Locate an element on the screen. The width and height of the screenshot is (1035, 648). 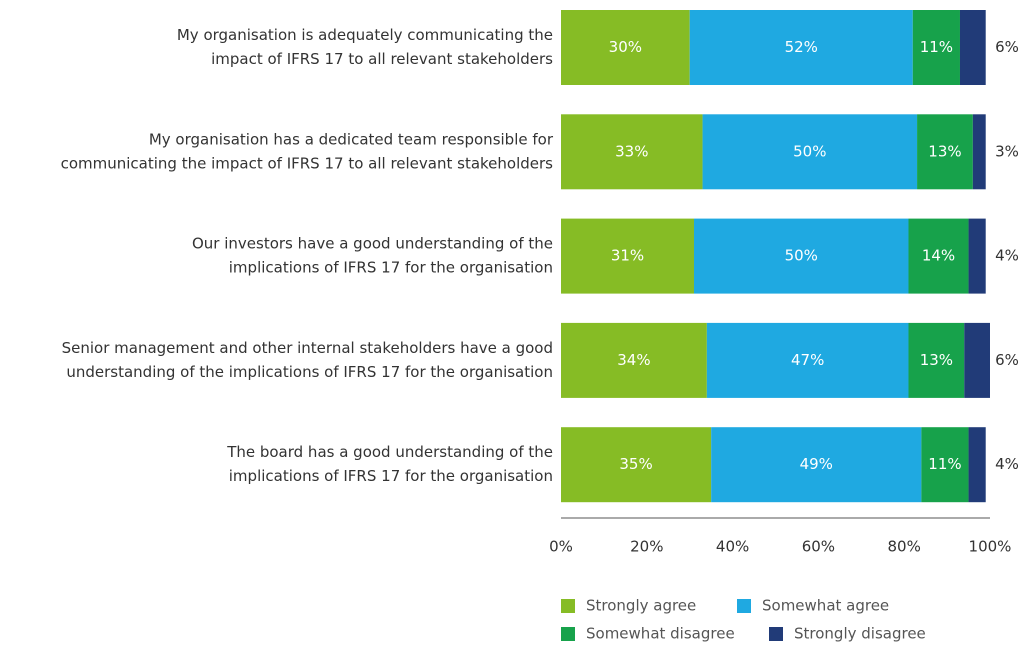
value-label: 33% is located at coordinates (631, 151).